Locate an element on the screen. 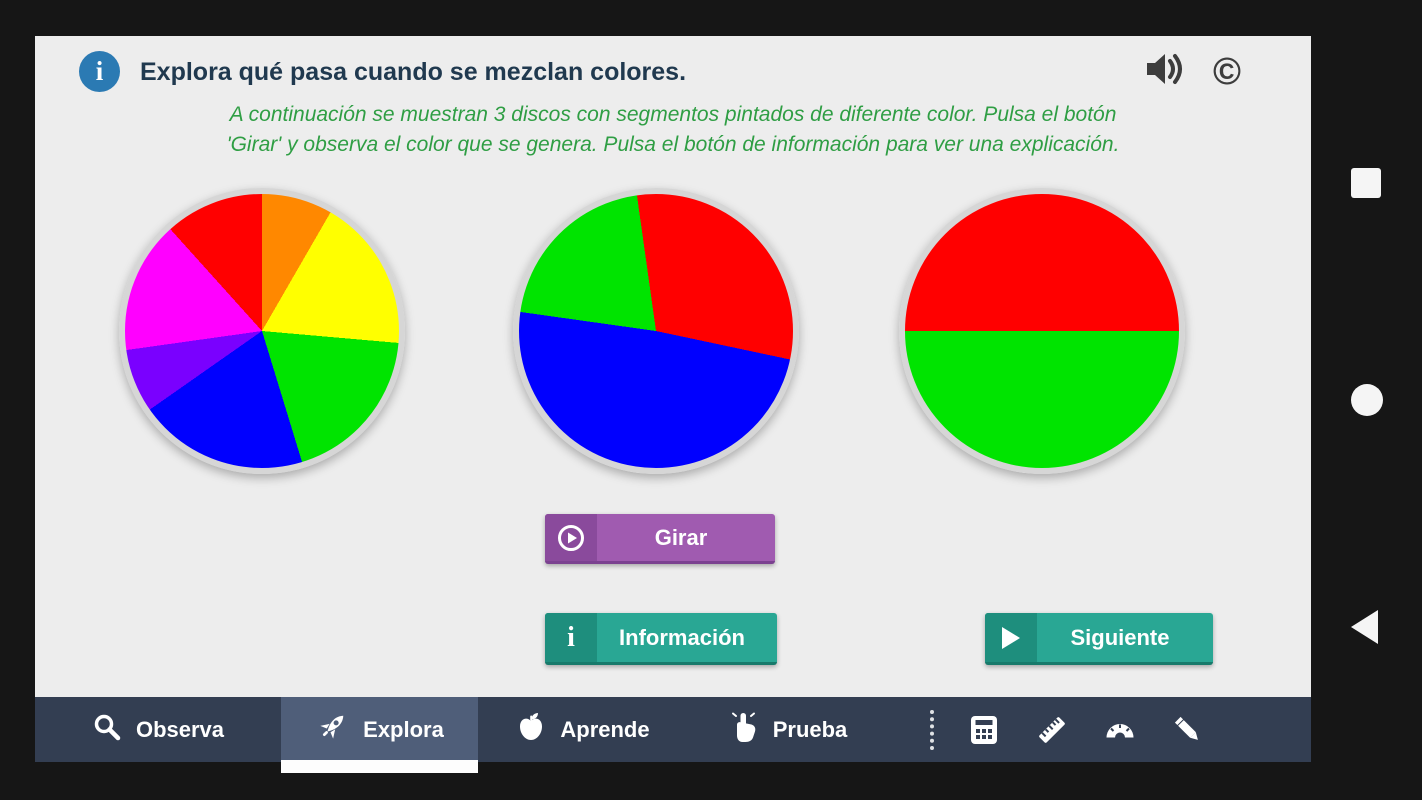 The width and height of the screenshot is (1422, 800). android-system-nav is located at coordinates (1366, 400).